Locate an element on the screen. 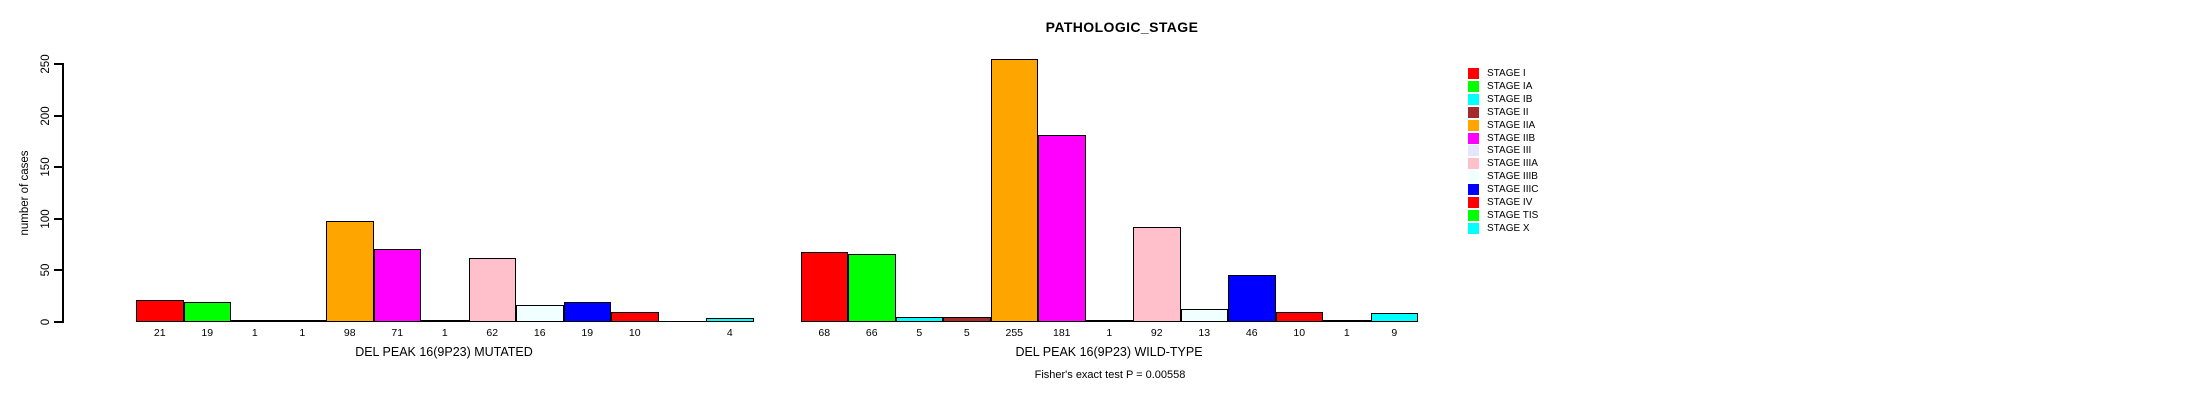 This screenshot has width=2190, height=400. legend-label: STAGE IIB is located at coordinates (1511, 138).